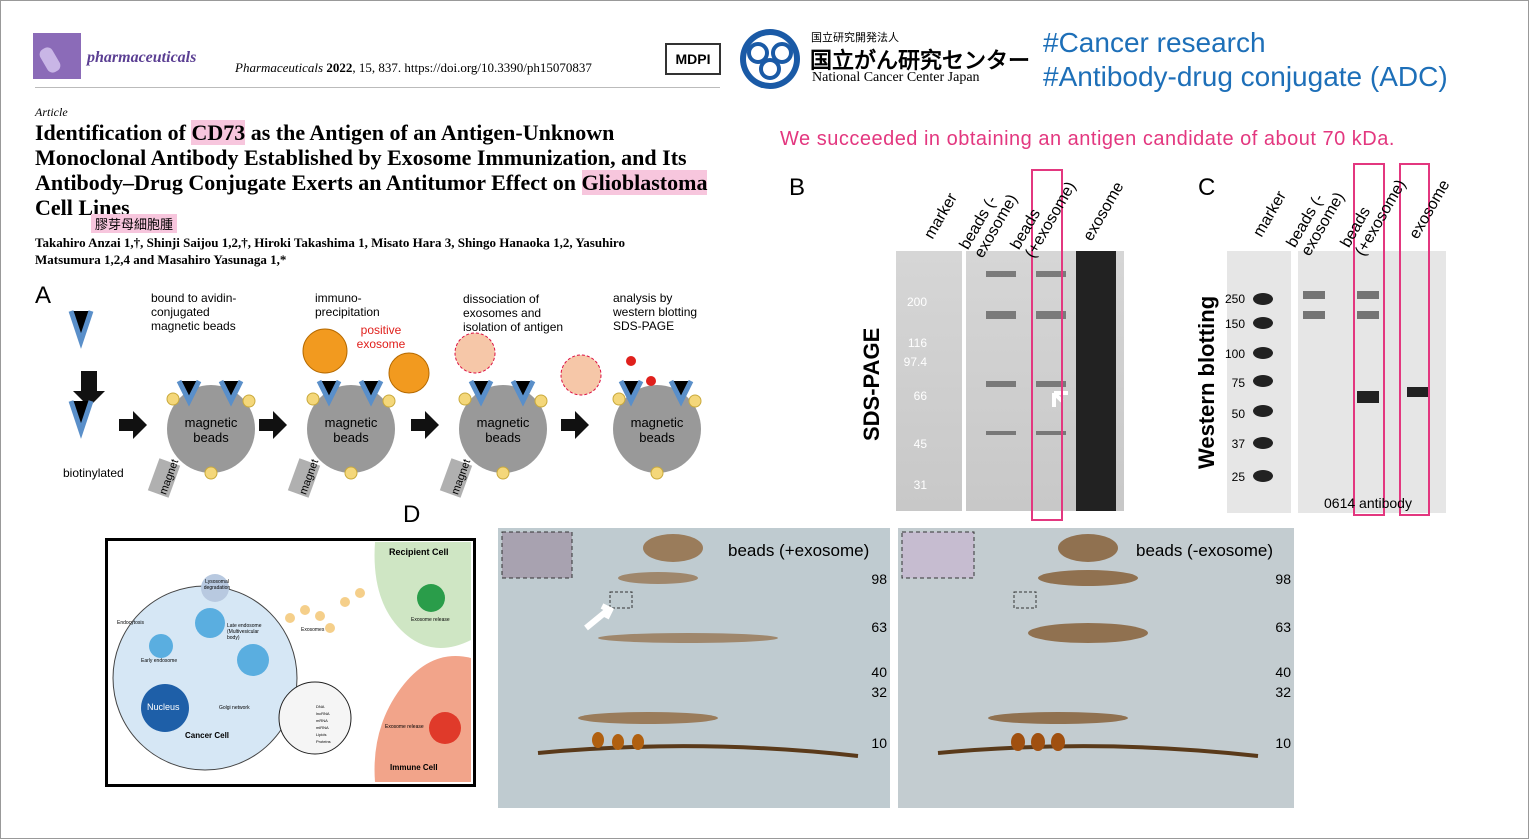 Image resolution: width=1529 pixels, height=839 pixels. I want to click on cargo: Proteins, so click(323, 741).